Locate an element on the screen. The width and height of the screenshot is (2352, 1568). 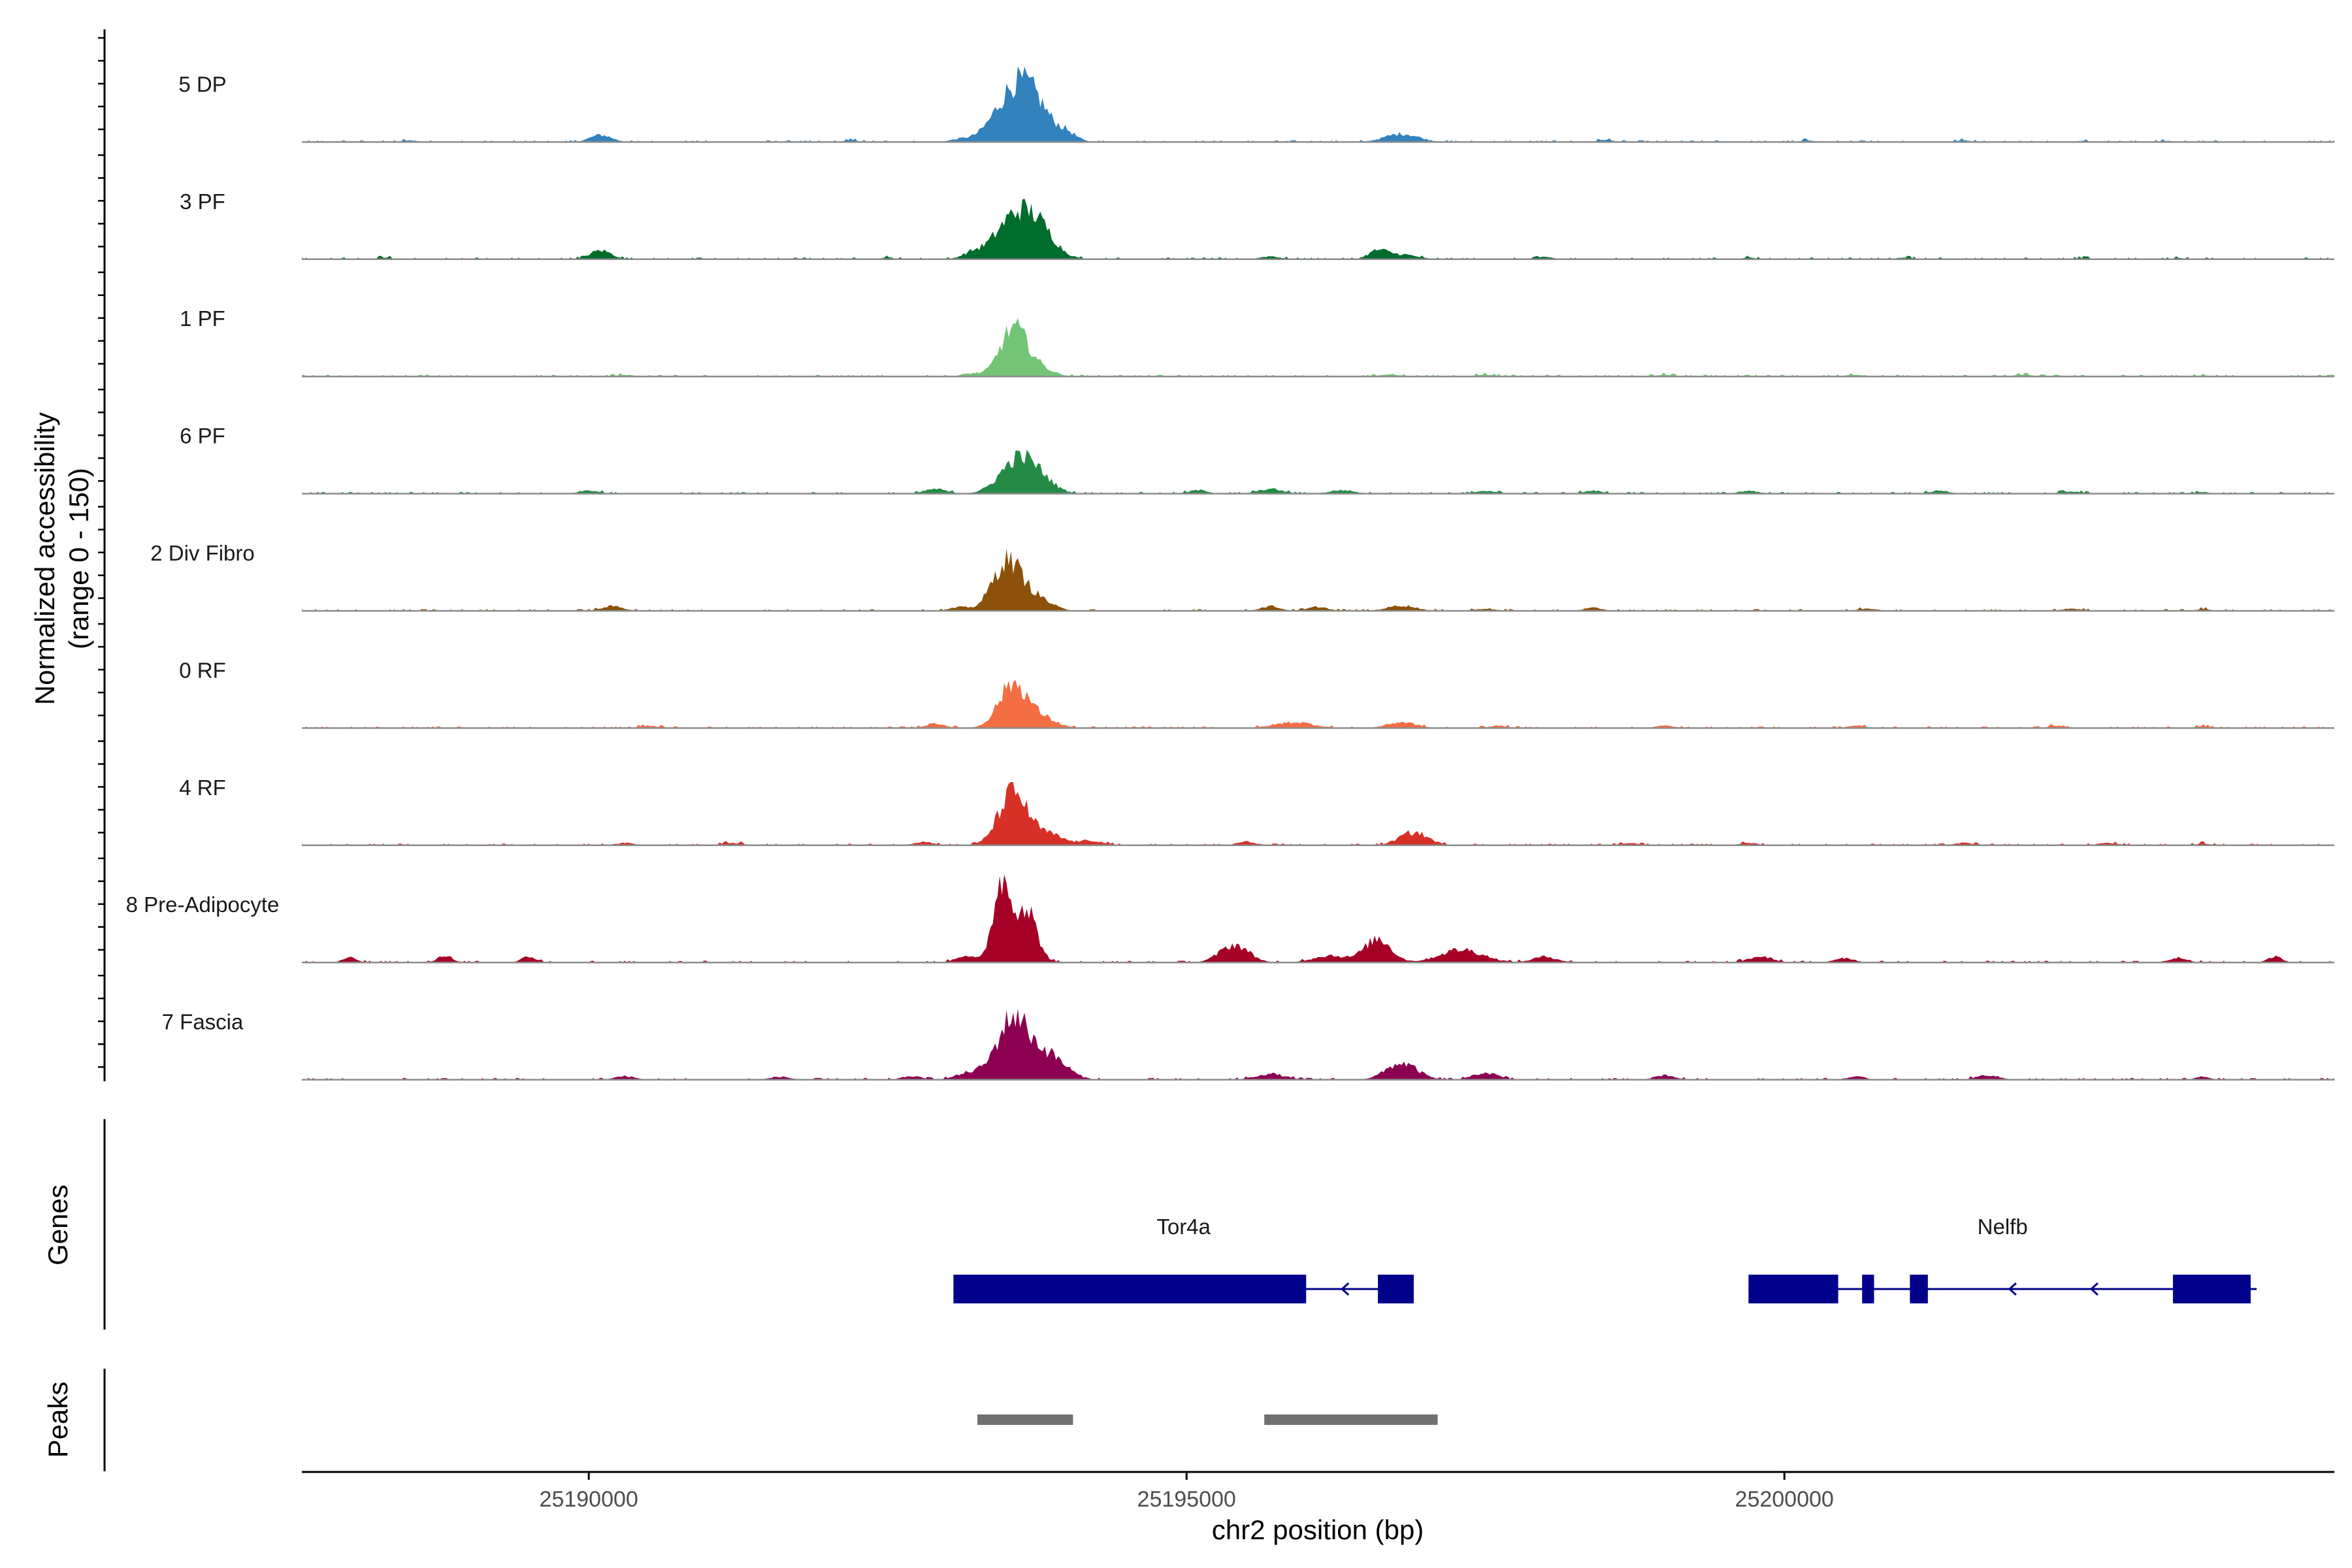
track-7-fascia: 7 Fascia is located at coordinates (1248, 1044).